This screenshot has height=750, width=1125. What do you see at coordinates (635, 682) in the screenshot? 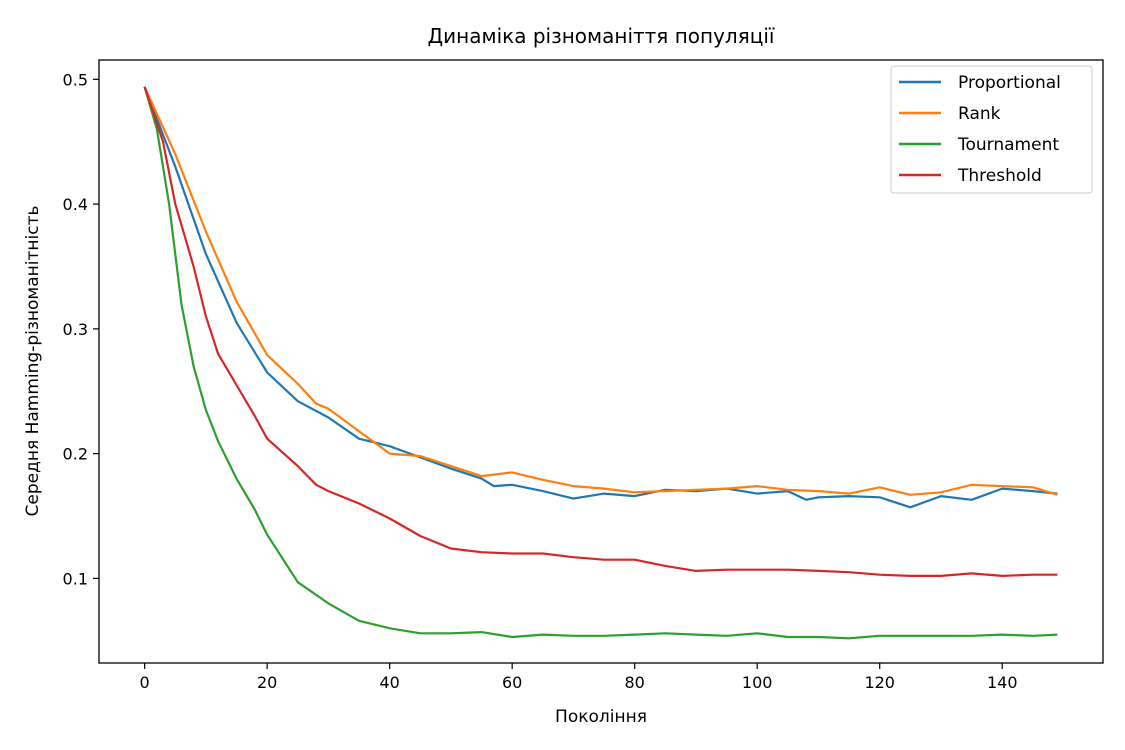
I see `x-tick-label: 80` at bounding box center [635, 682].